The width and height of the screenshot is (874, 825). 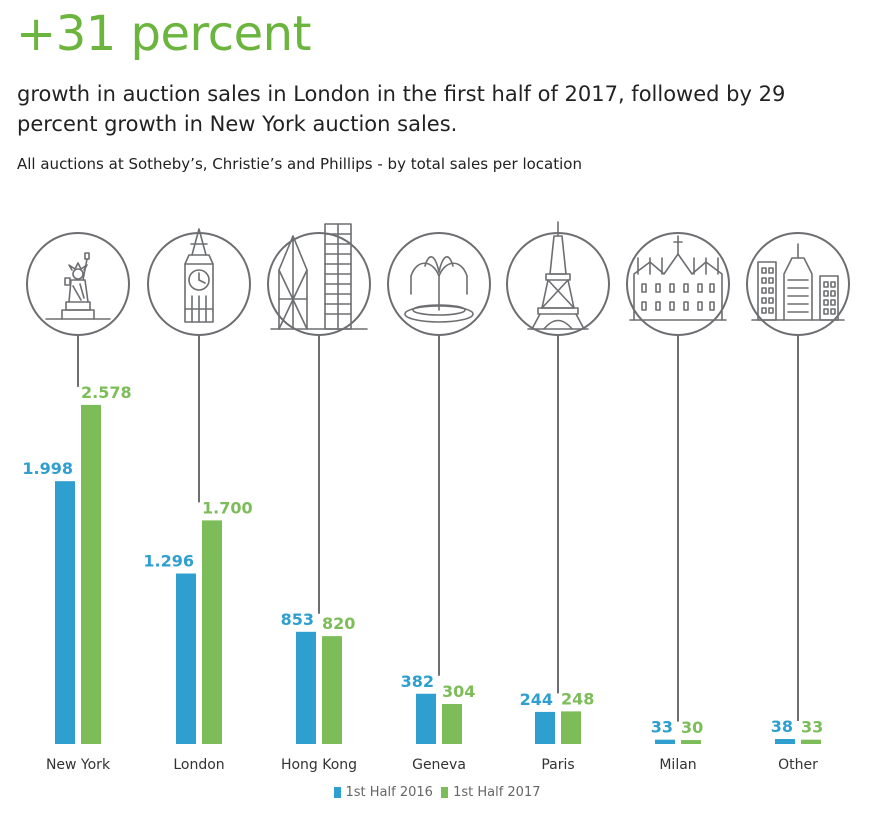 I want to click on value-label-2016-hong-kong: 853, so click(x=297, y=619).